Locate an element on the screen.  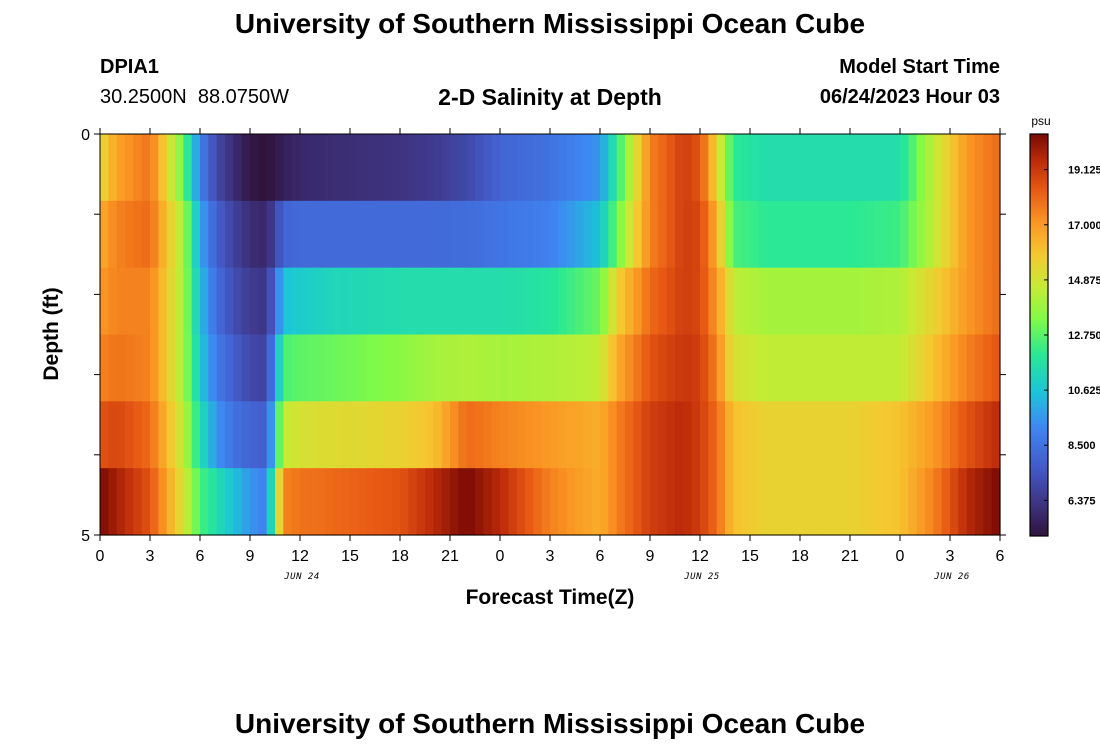
model-start-value: 06/24/2023 Hour 03 is located at coordinates (909, 97).